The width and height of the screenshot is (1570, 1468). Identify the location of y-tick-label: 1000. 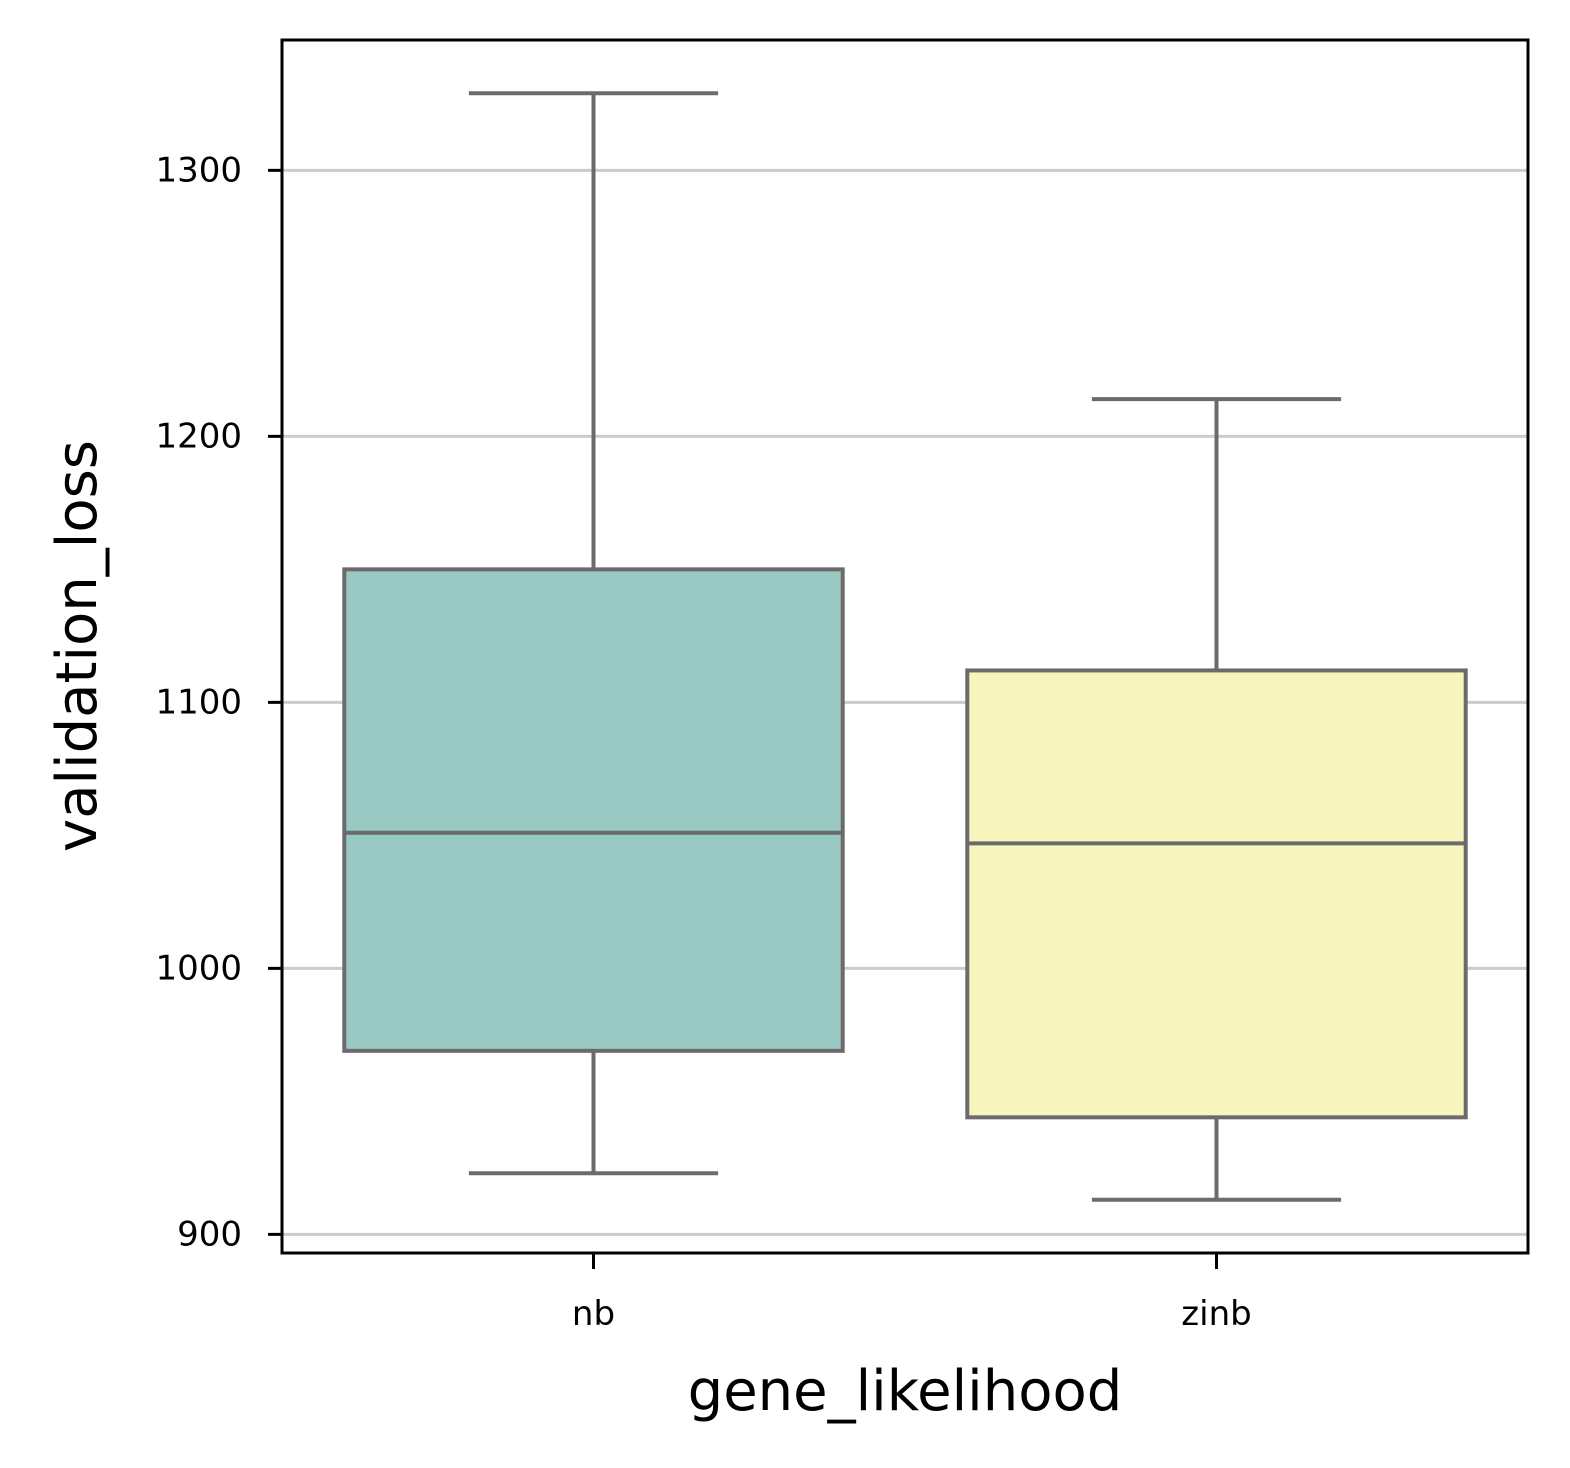
(198, 968).